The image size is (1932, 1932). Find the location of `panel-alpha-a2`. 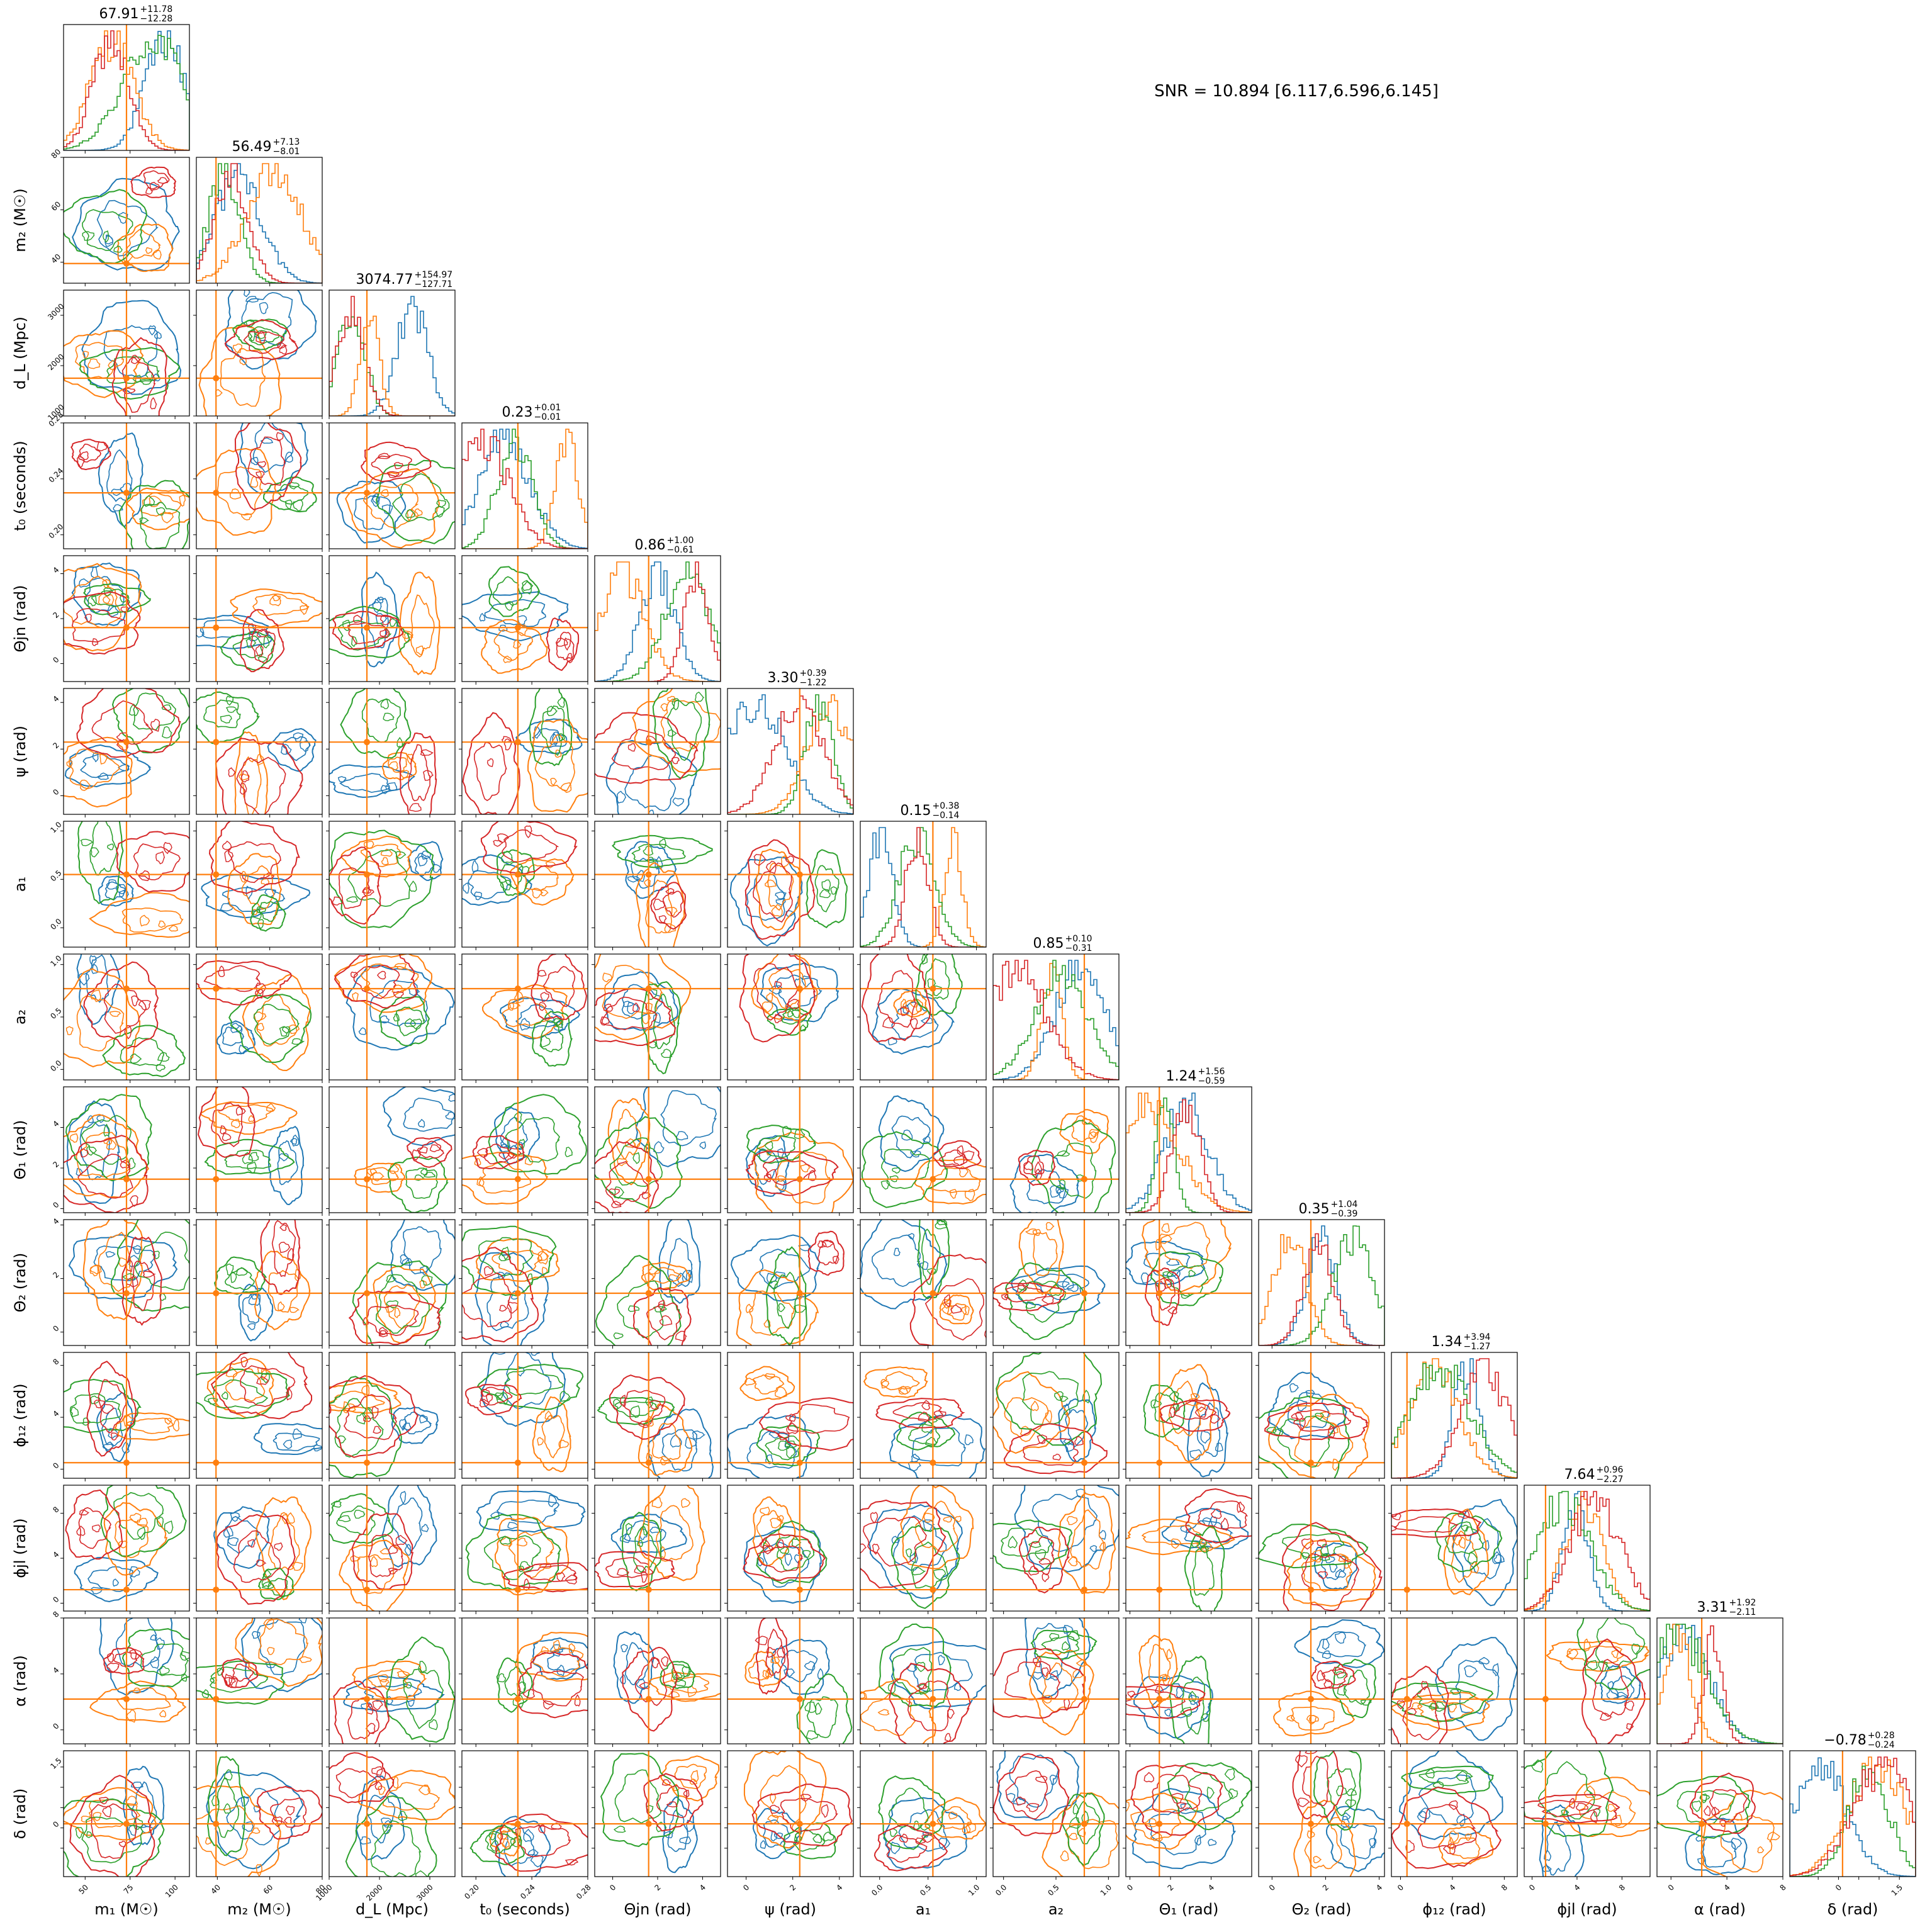

panel-alpha-a2 is located at coordinates (1053, 1671).